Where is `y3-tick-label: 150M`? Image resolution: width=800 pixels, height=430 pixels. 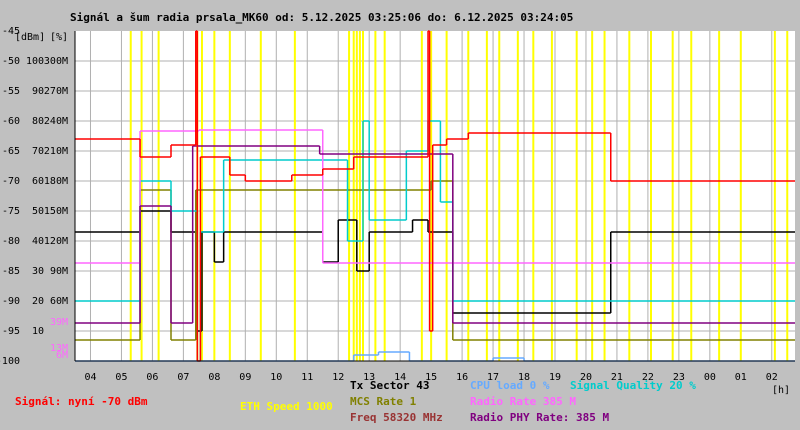 y3-tick-label: 150M is located at coordinates (56, 211).